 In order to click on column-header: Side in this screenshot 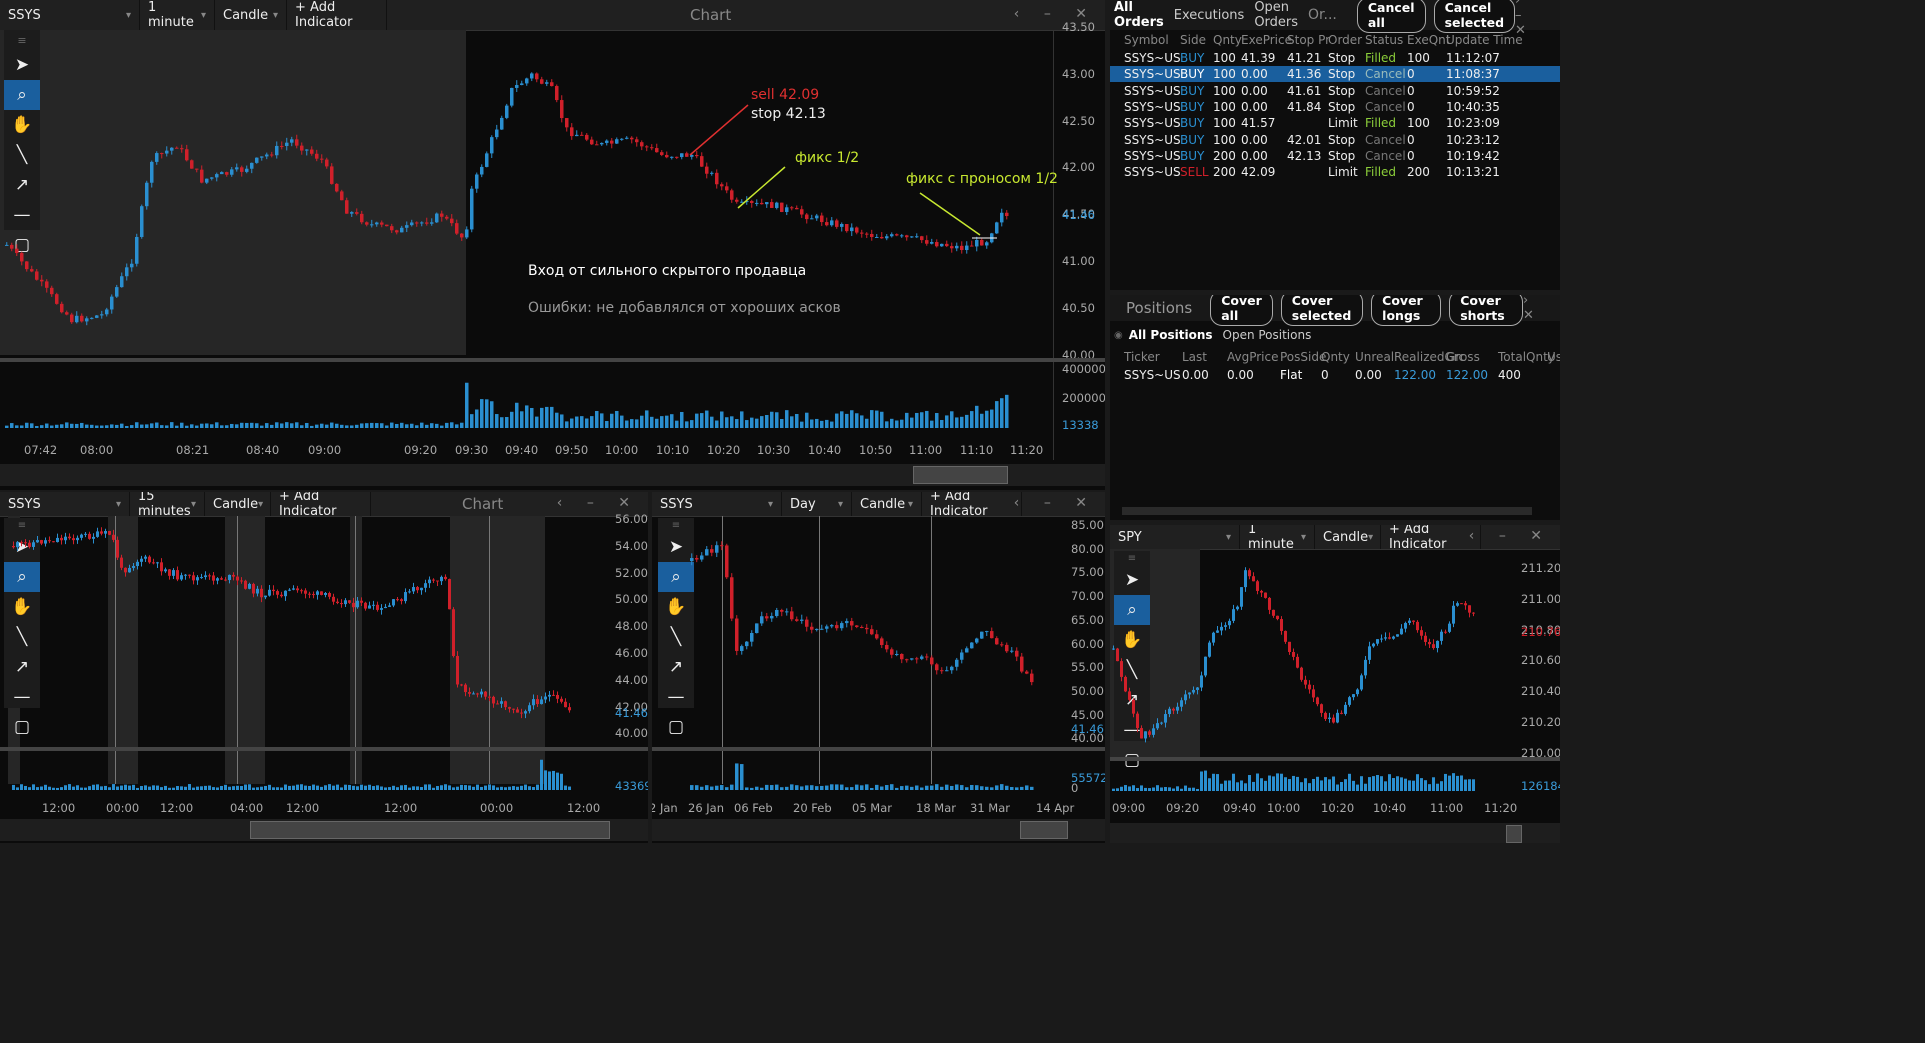, I will do `click(1193, 40)`.